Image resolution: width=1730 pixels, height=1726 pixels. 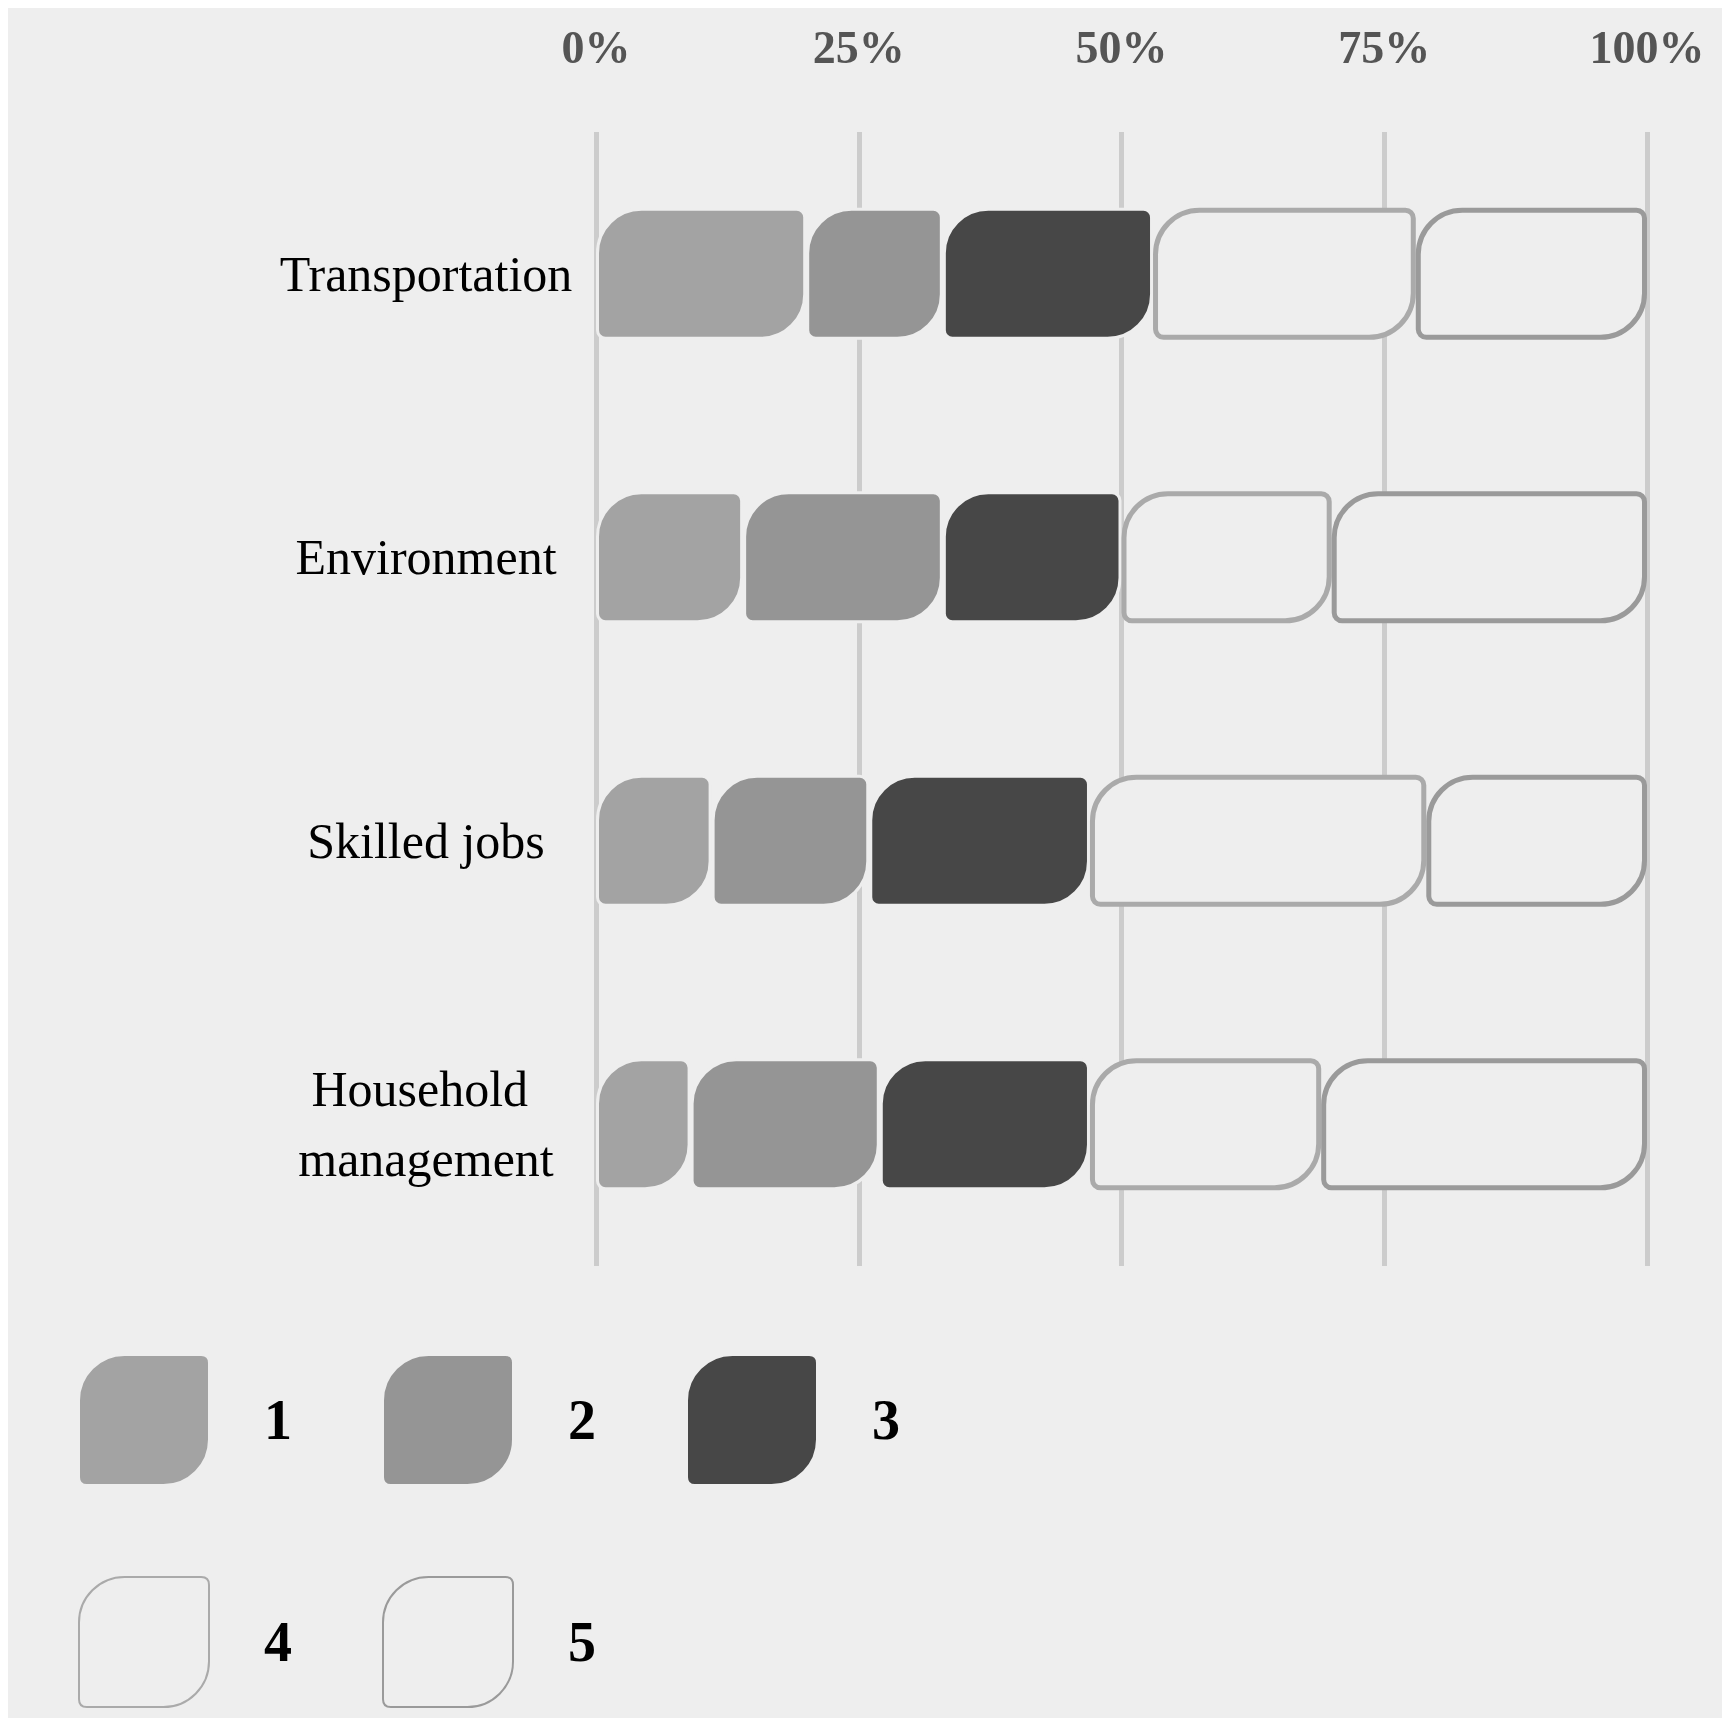 I want to click on legend-label: 1, so click(x=278, y=1420).